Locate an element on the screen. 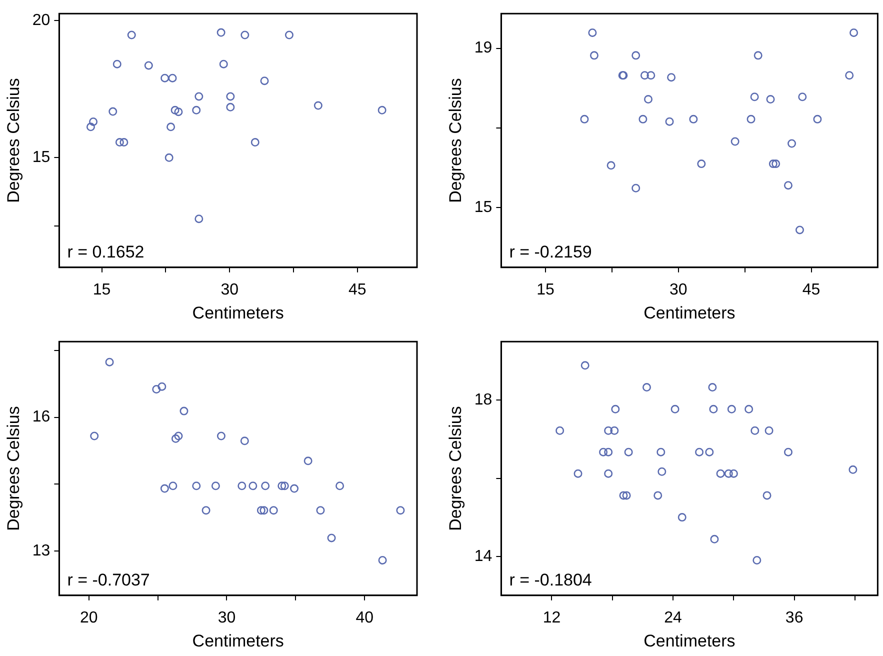 This screenshot has width=883, height=656. y-tick-label: 19 is located at coordinates (483, 48).